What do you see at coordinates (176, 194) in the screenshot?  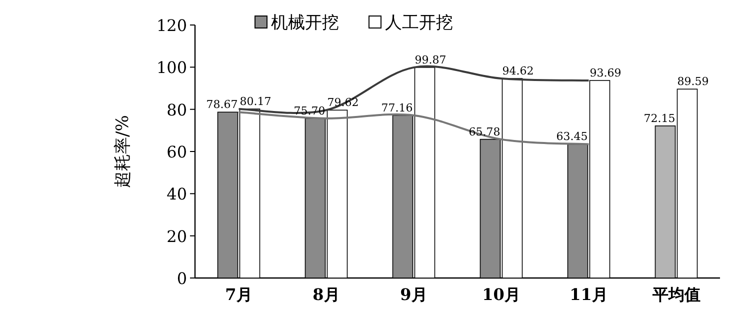 I see `y-tick-label: 40` at bounding box center [176, 194].